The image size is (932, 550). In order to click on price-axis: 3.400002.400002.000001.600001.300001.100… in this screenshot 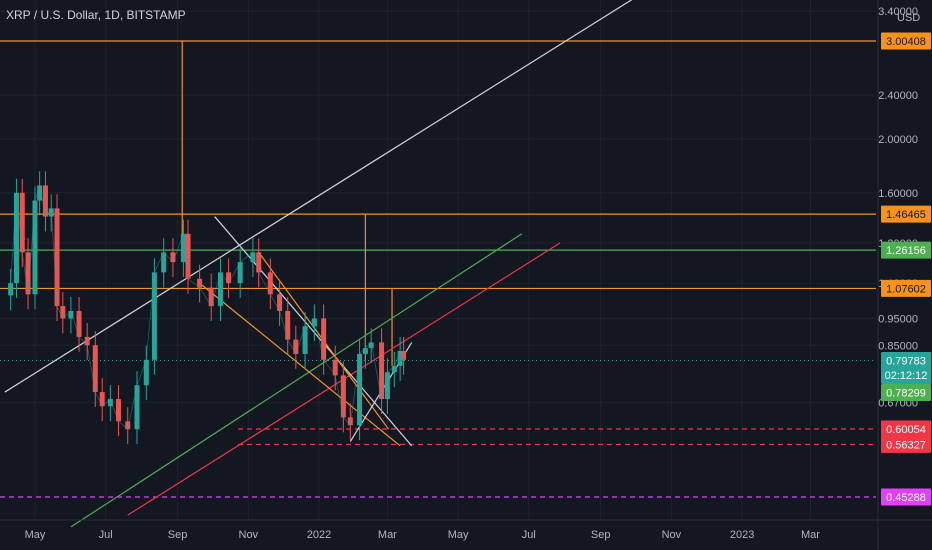, I will do `click(897, 275)`.